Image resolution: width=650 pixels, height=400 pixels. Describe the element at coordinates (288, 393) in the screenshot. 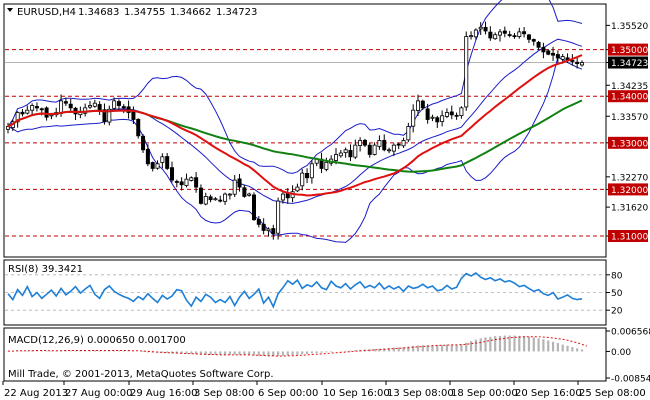

I see `time-tick-label: 6 Sep 00:00` at that location.